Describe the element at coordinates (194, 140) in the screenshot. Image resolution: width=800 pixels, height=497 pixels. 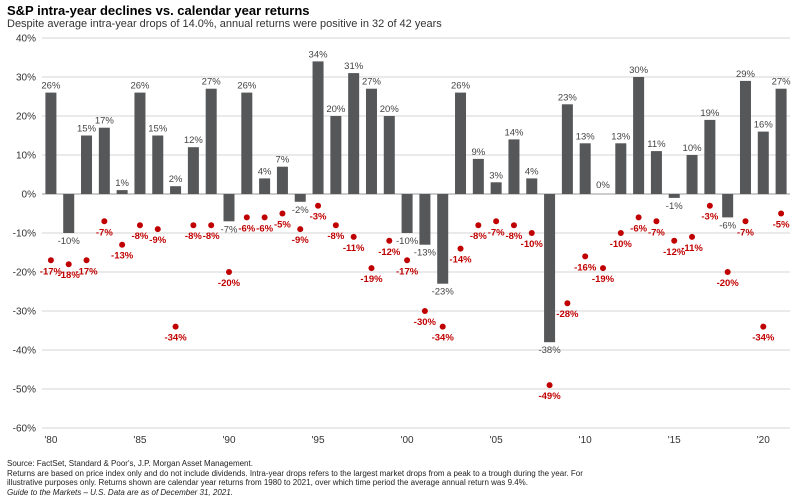
I see `return-label: 12%` at that location.